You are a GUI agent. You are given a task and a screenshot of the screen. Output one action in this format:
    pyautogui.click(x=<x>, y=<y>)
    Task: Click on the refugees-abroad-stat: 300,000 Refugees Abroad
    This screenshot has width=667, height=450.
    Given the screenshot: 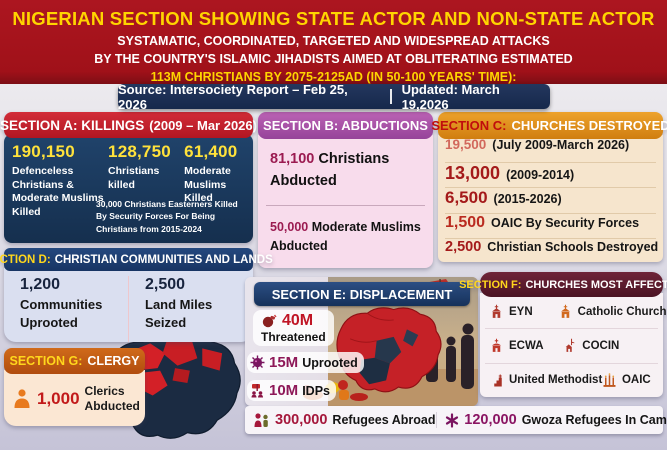 What is the action you would take?
    pyautogui.click(x=341, y=420)
    